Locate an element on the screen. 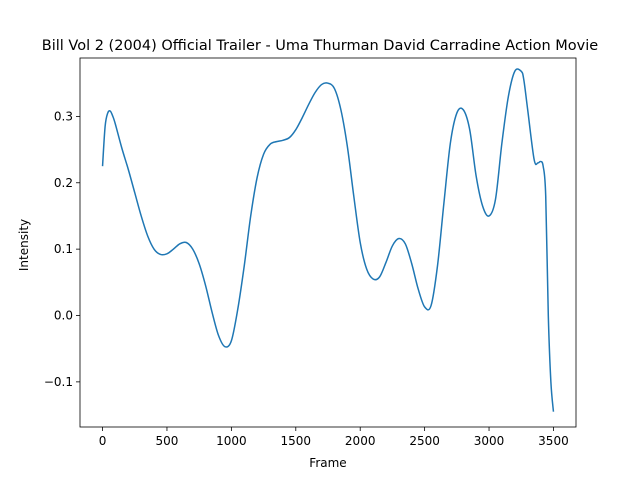  x-tick-label: 1000 is located at coordinates (231, 441).